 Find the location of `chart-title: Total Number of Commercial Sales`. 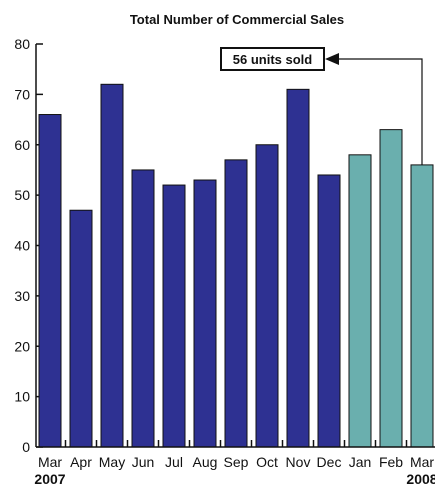

chart-title: Total Number of Commercial Sales is located at coordinates (237, 19).